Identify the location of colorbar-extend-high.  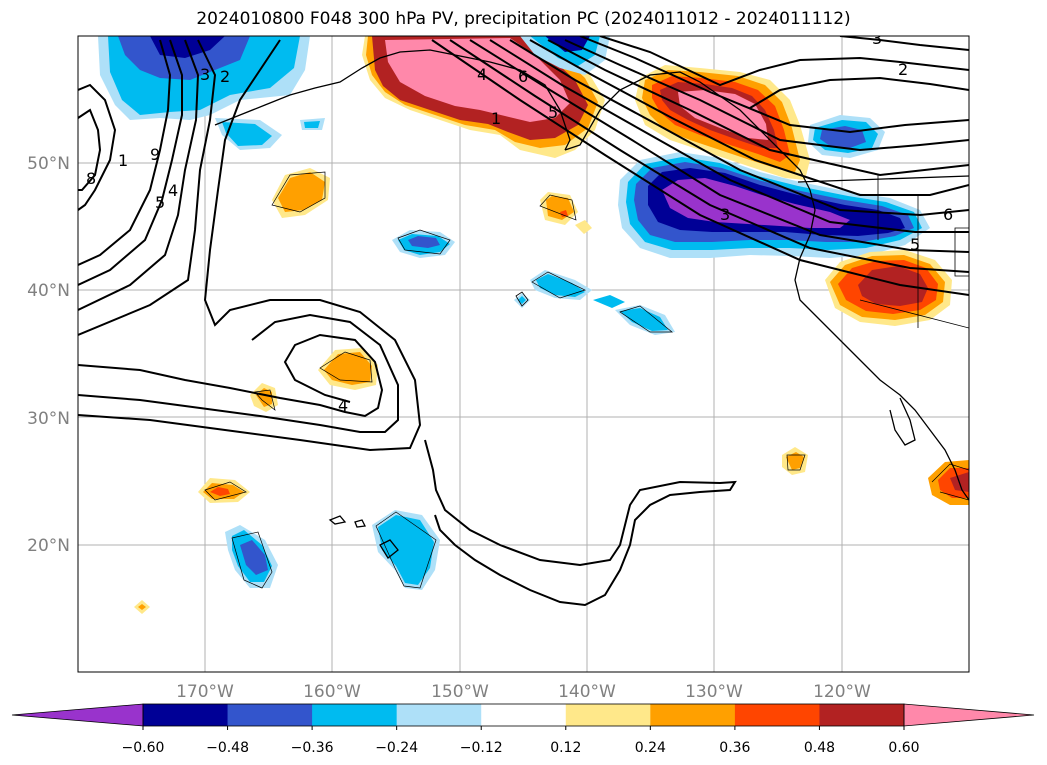
(969, 715).